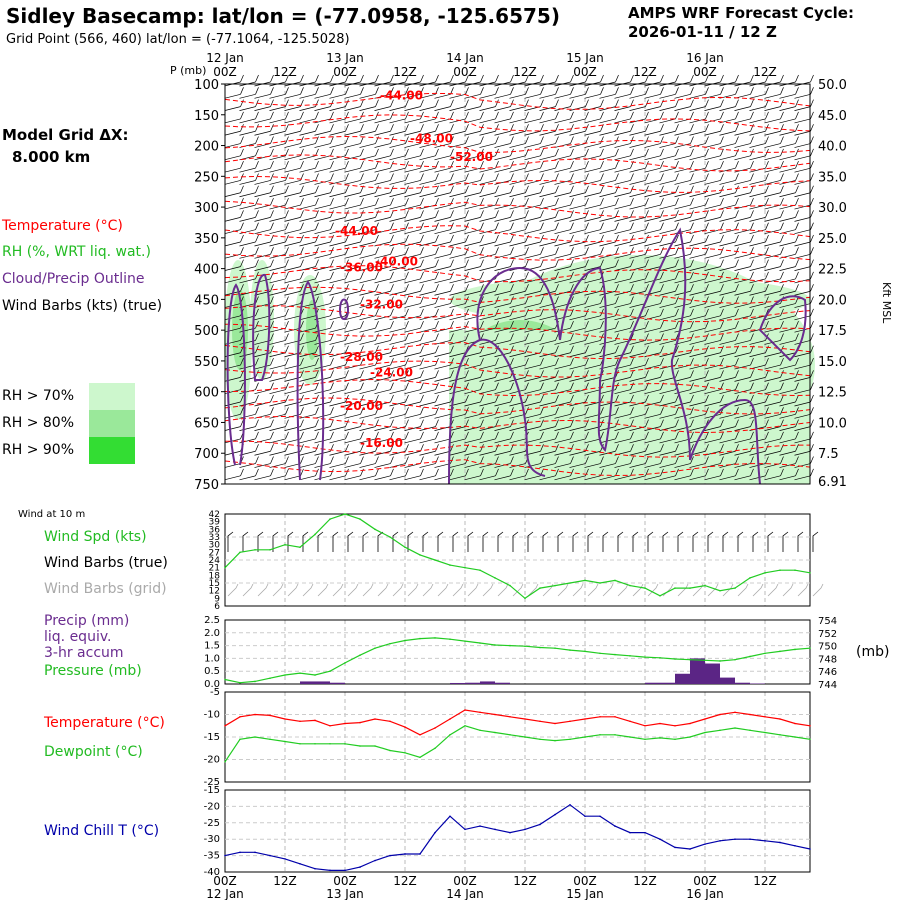  I want to click on height-axis-label: Kft MSL, so click(886, 303).